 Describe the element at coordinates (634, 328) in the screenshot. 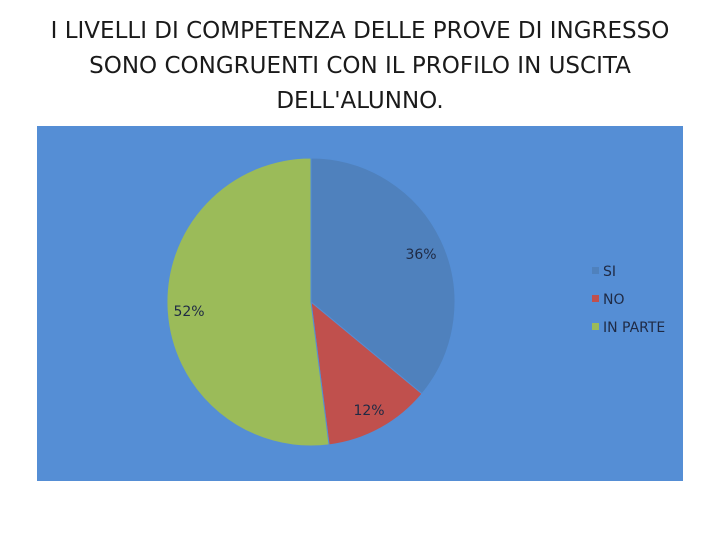

I see `legend-label-in-parte: IN PARTE` at that location.